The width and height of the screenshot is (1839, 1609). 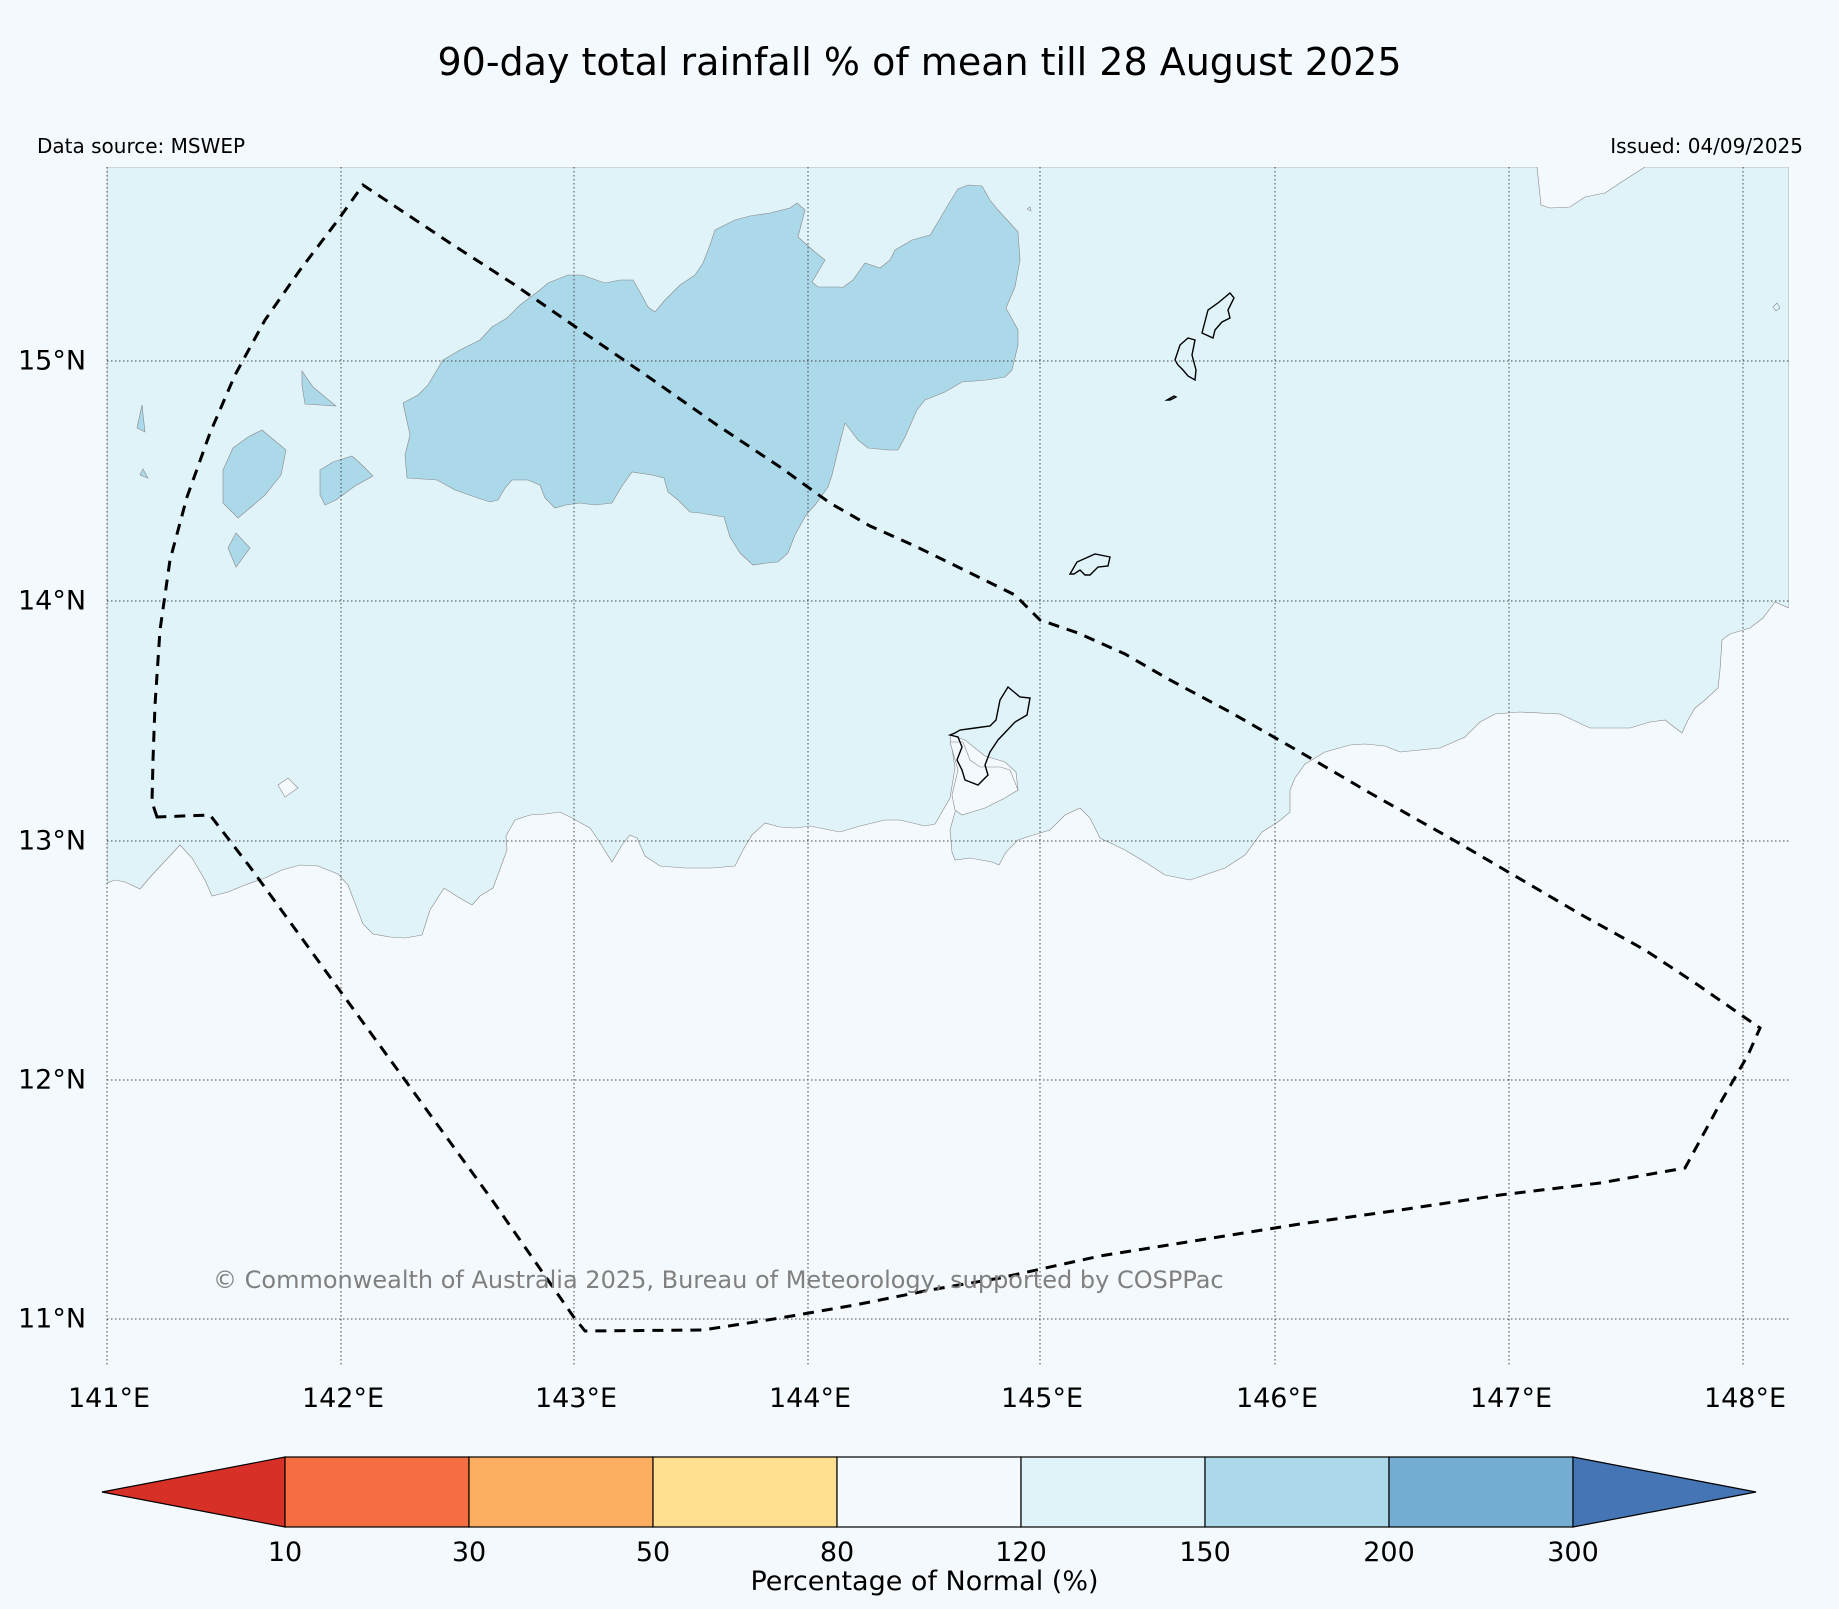 What do you see at coordinates (141, 146) in the screenshot?
I see `data-source-label: Data source: MSWEP` at bounding box center [141, 146].